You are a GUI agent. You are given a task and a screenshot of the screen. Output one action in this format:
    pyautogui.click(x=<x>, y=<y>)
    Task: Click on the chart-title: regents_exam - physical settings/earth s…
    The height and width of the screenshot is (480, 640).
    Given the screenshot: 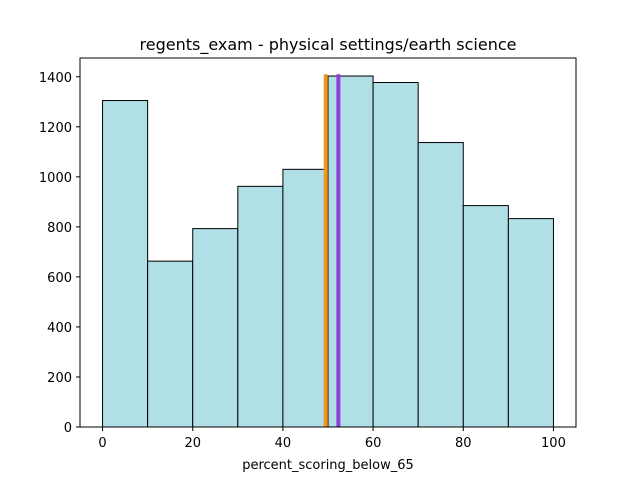 What is the action you would take?
    pyautogui.click(x=328, y=45)
    